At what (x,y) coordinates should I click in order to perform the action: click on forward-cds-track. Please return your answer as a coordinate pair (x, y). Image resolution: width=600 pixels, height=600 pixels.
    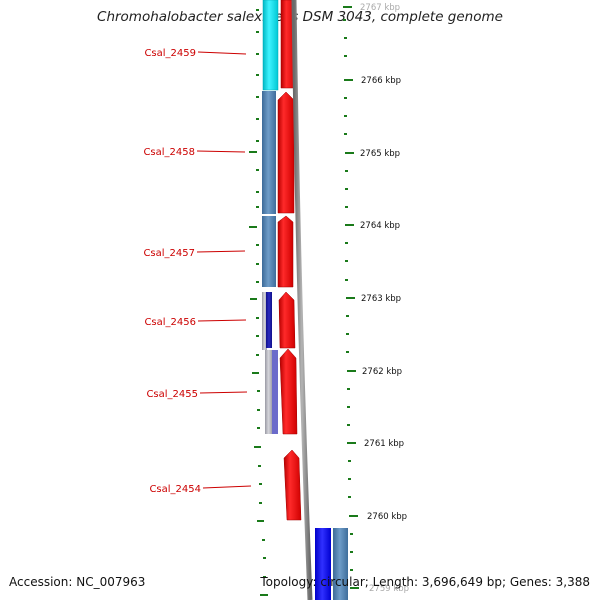
    Looking at the image, I should click on (289, 260).